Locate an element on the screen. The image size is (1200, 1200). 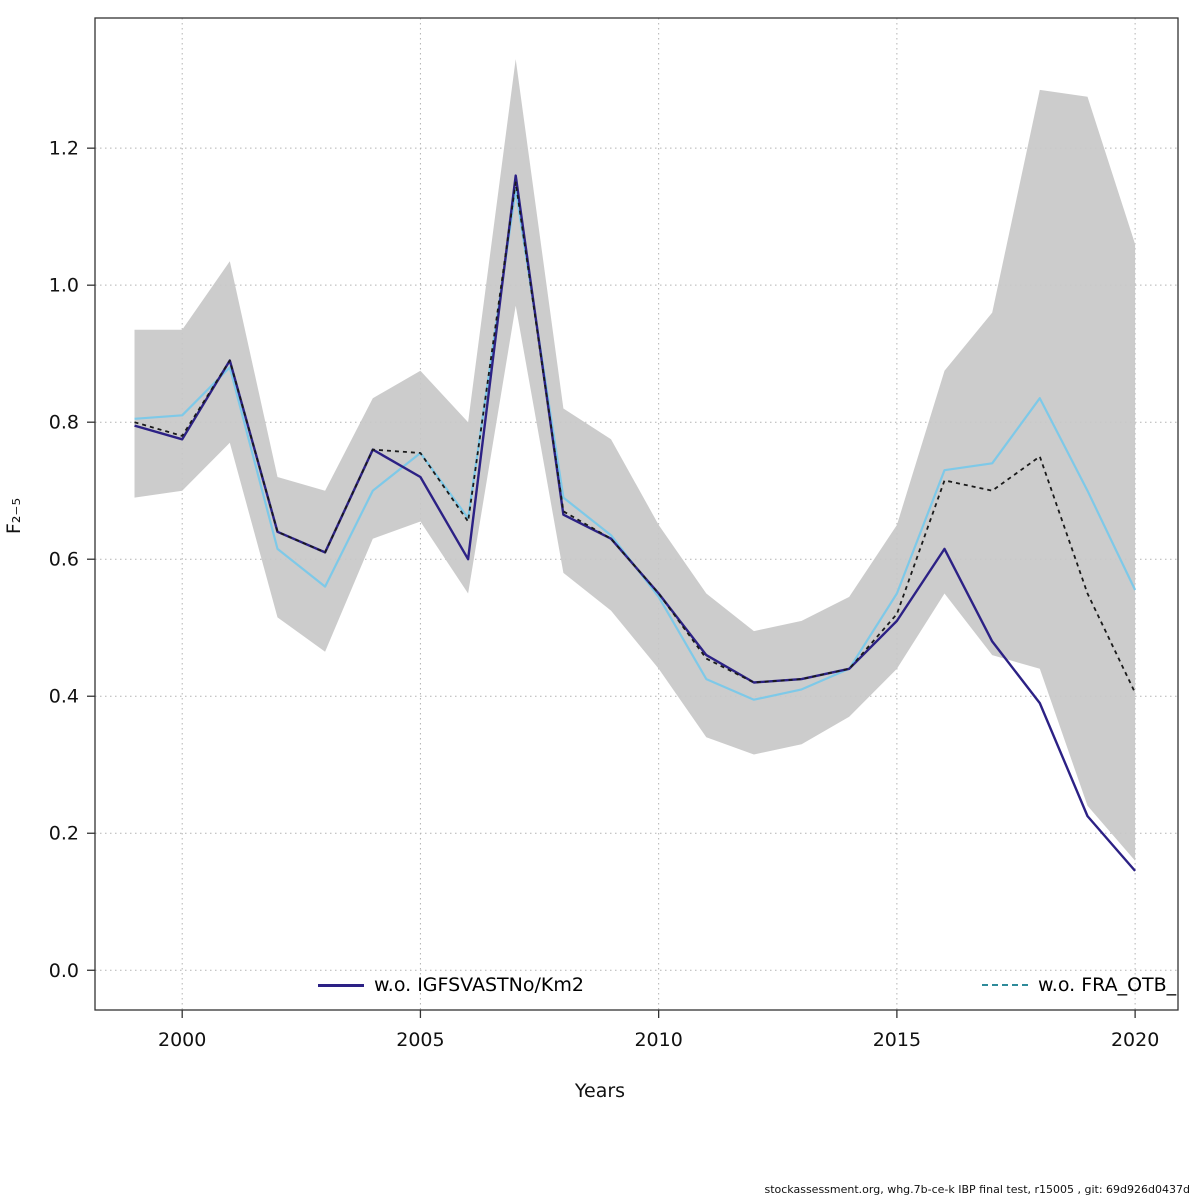
legend-line-solid-navy is located at coordinates (341, 985).